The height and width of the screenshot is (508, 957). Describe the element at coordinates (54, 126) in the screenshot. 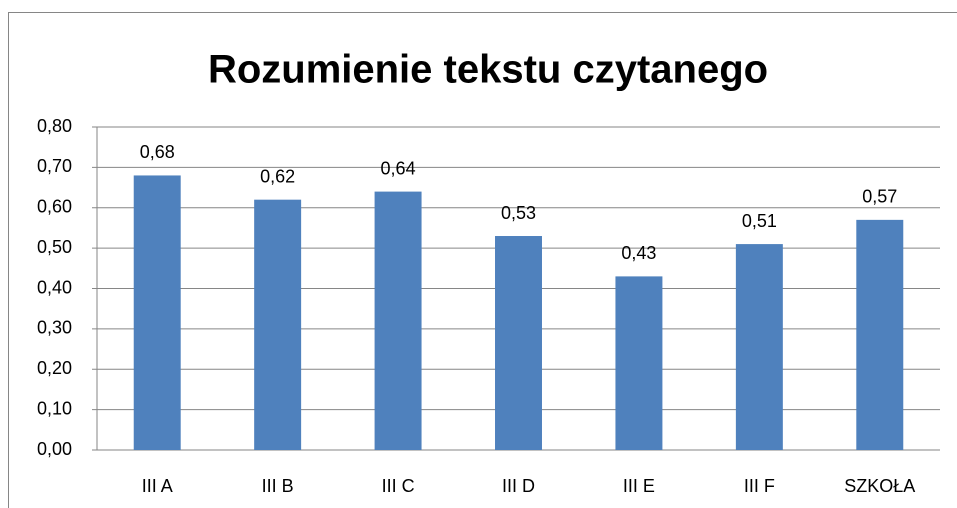

I see `y-tick-label: 0,80` at that location.